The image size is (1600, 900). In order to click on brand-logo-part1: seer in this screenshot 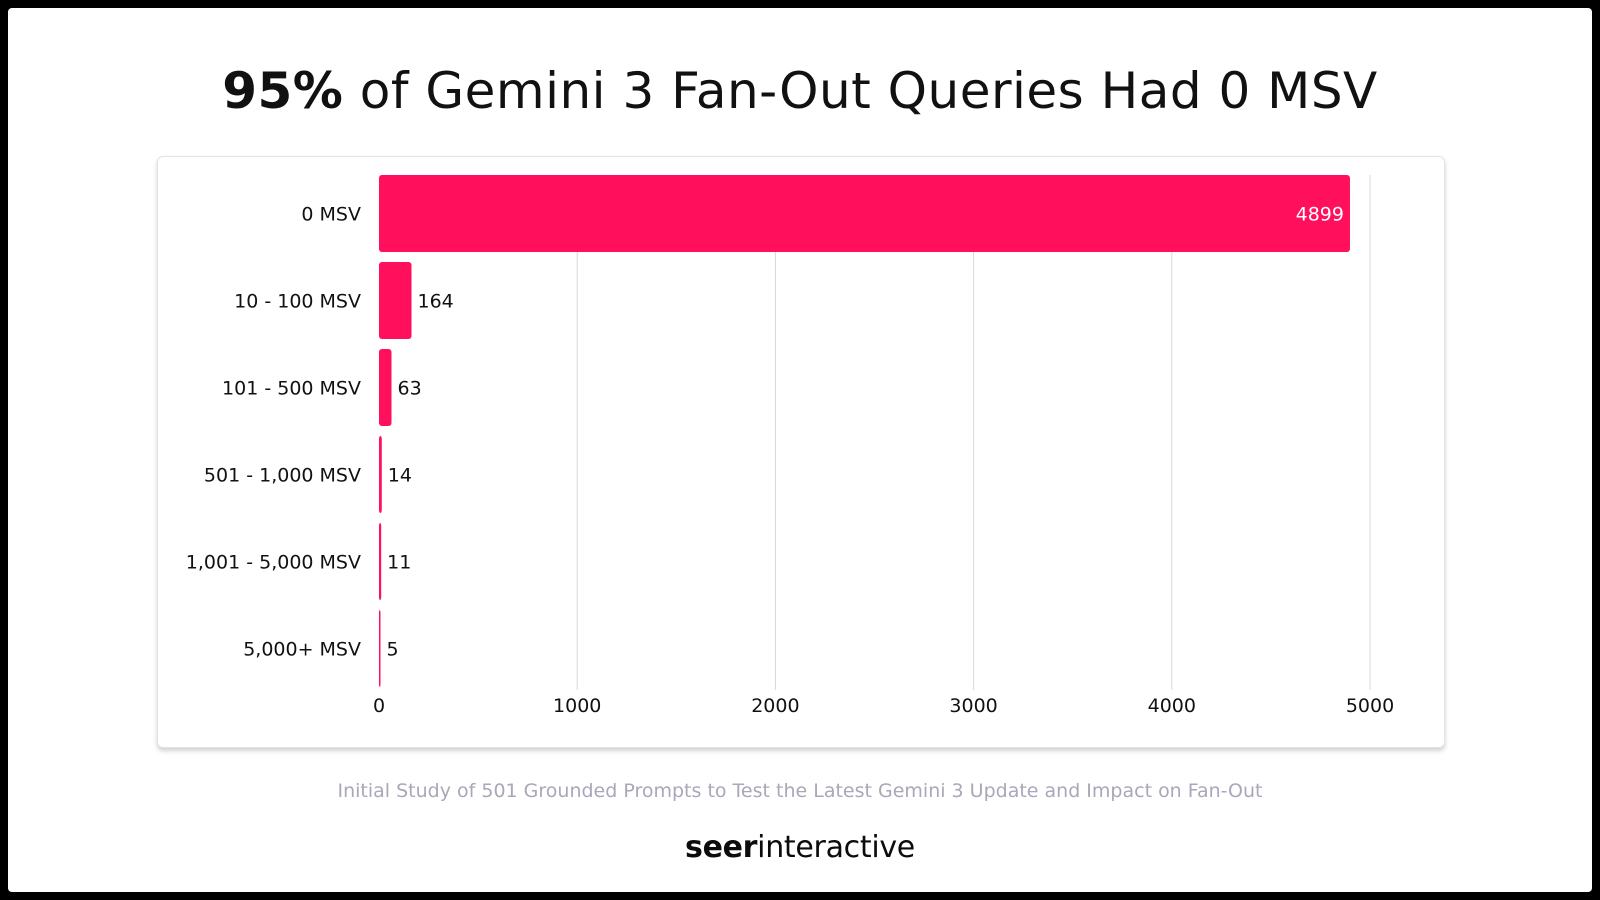, I will do `click(721, 847)`.